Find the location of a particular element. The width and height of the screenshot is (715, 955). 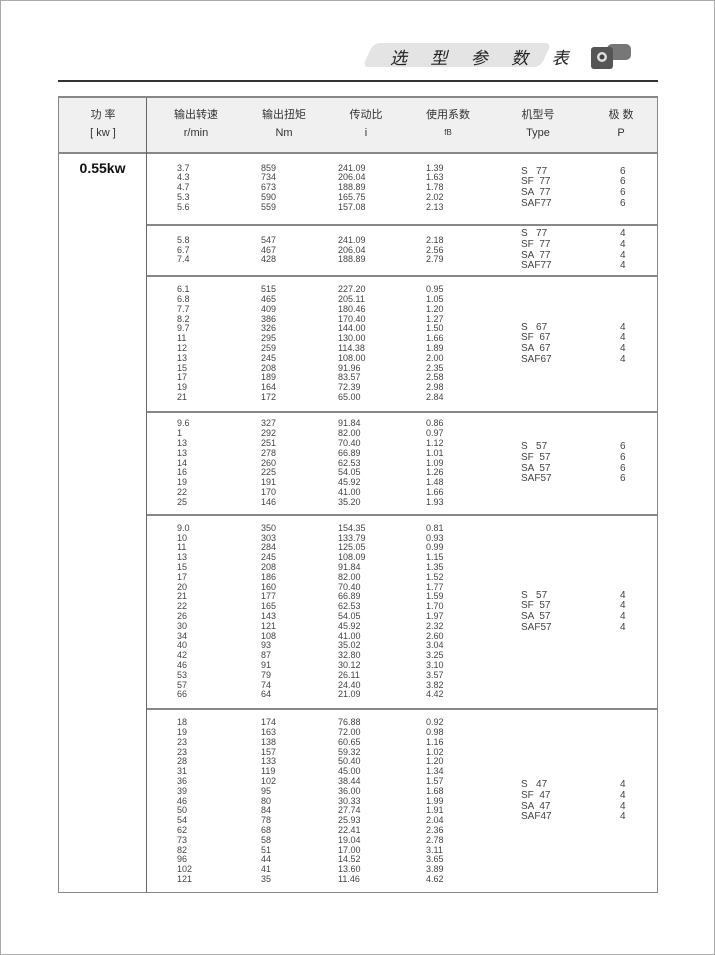

service-factor-cell: 1.34 is located at coordinates (435, 771).